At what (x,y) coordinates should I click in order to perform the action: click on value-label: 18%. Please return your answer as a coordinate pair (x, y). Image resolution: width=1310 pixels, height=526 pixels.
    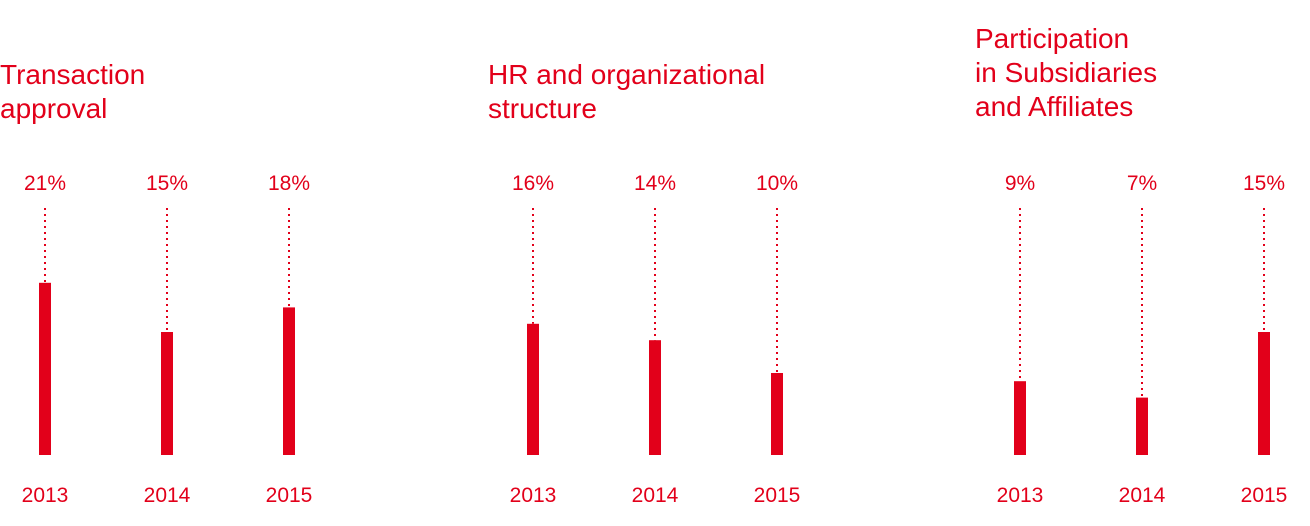
    Looking at the image, I should click on (289, 183).